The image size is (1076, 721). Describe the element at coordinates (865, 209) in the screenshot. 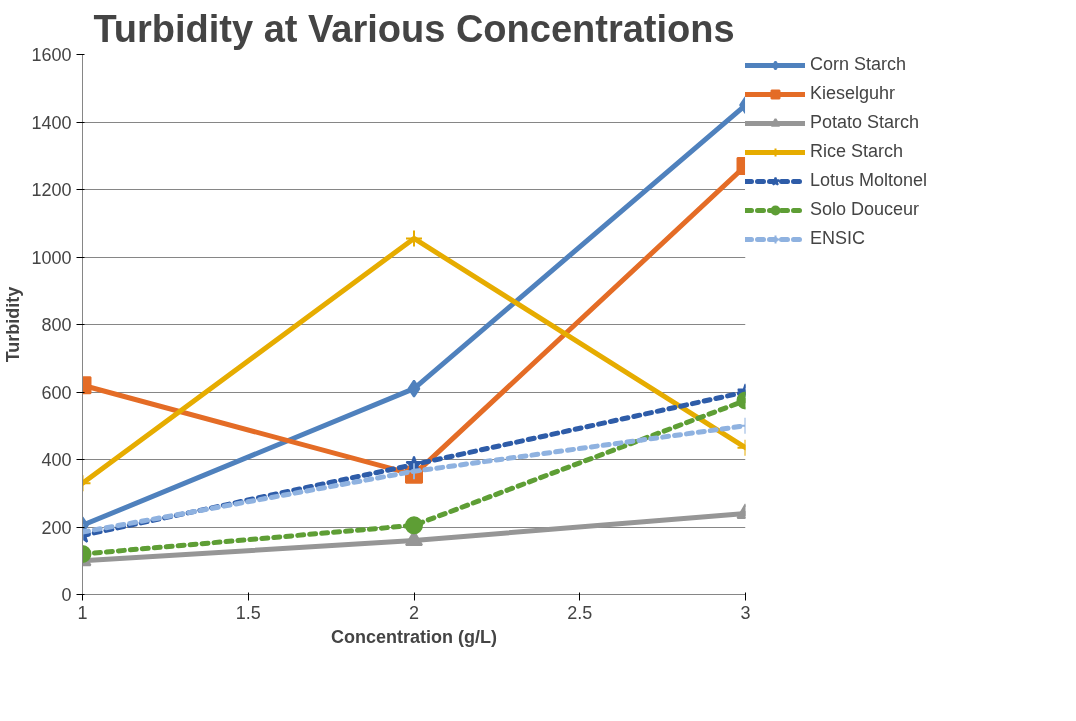

I see `legend-label: Solo Douceur` at that location.